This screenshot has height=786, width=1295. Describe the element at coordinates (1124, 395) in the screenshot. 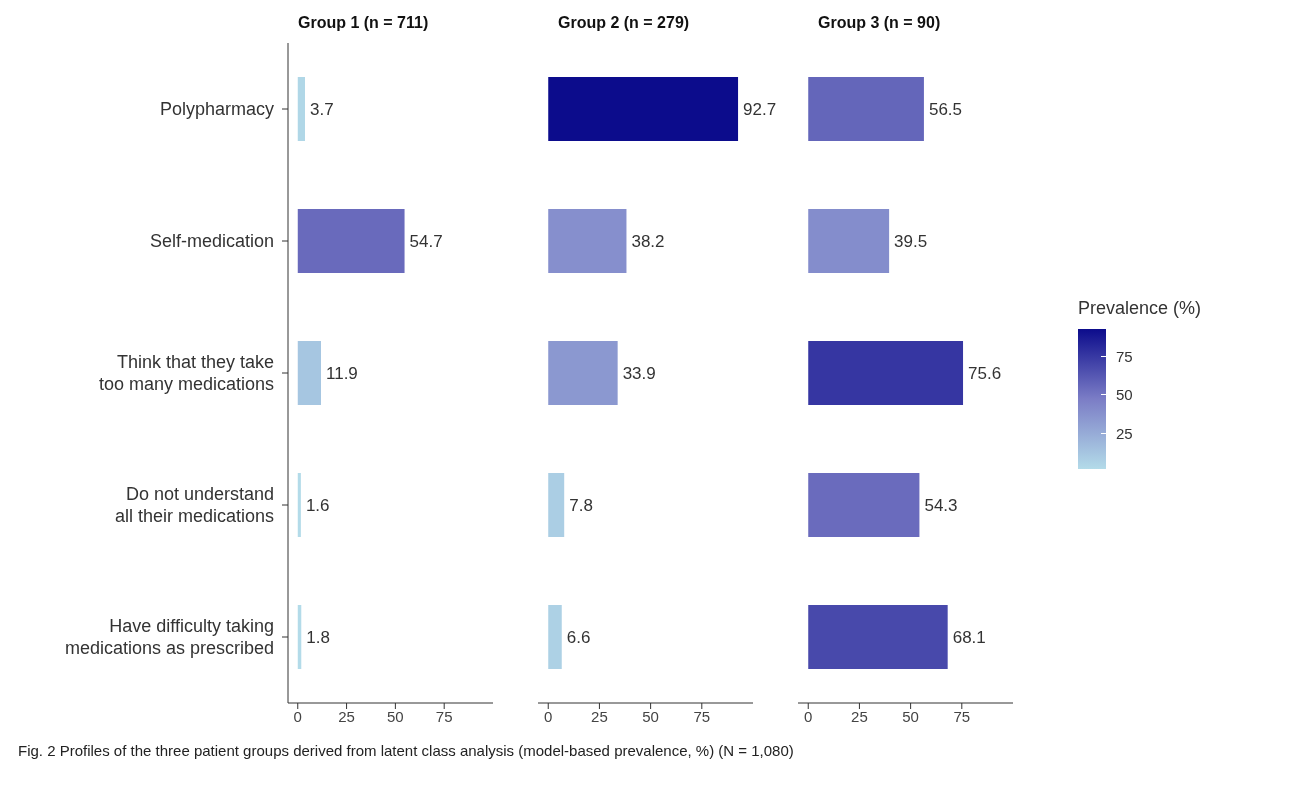

I see `color-bar-label: 50` at that location.